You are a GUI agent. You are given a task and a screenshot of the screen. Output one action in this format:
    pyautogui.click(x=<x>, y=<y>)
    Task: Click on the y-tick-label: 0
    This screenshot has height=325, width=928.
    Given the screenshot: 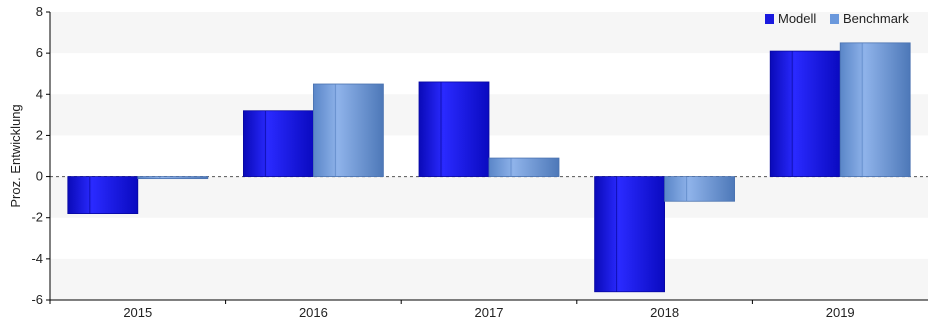 What is the action you would take?
    pyautogui.click(x=39, y=176)
    